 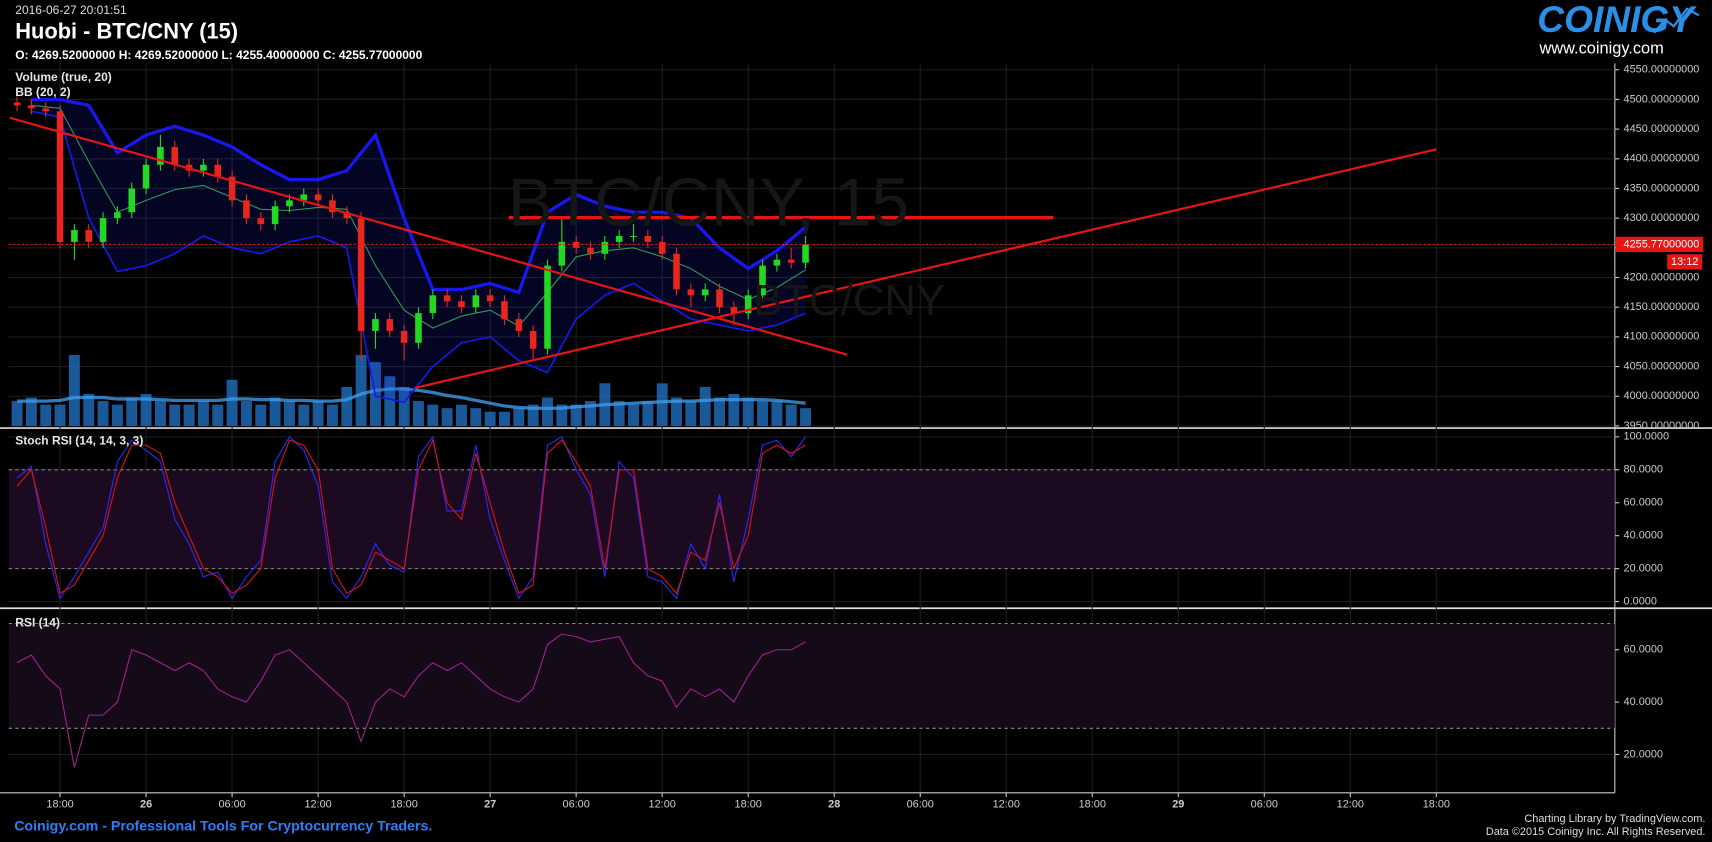 What do you see at coordinates (1662, 159) in the screenshot?
I see `y-tick-label: 4400.00000000` at bounding box center [1662, 159].